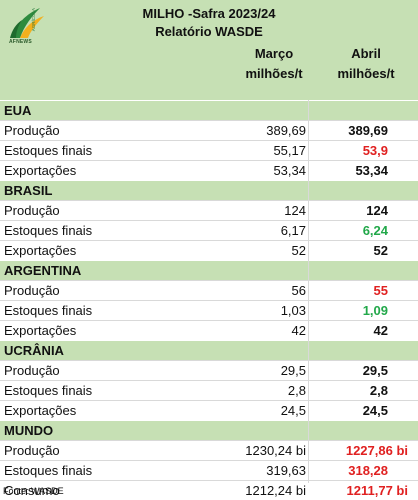 This screenshot has width=418, height=500. Describe the element at coordinates (289, 170) in the screenshot. I see `march-value: 53,34` at that location.